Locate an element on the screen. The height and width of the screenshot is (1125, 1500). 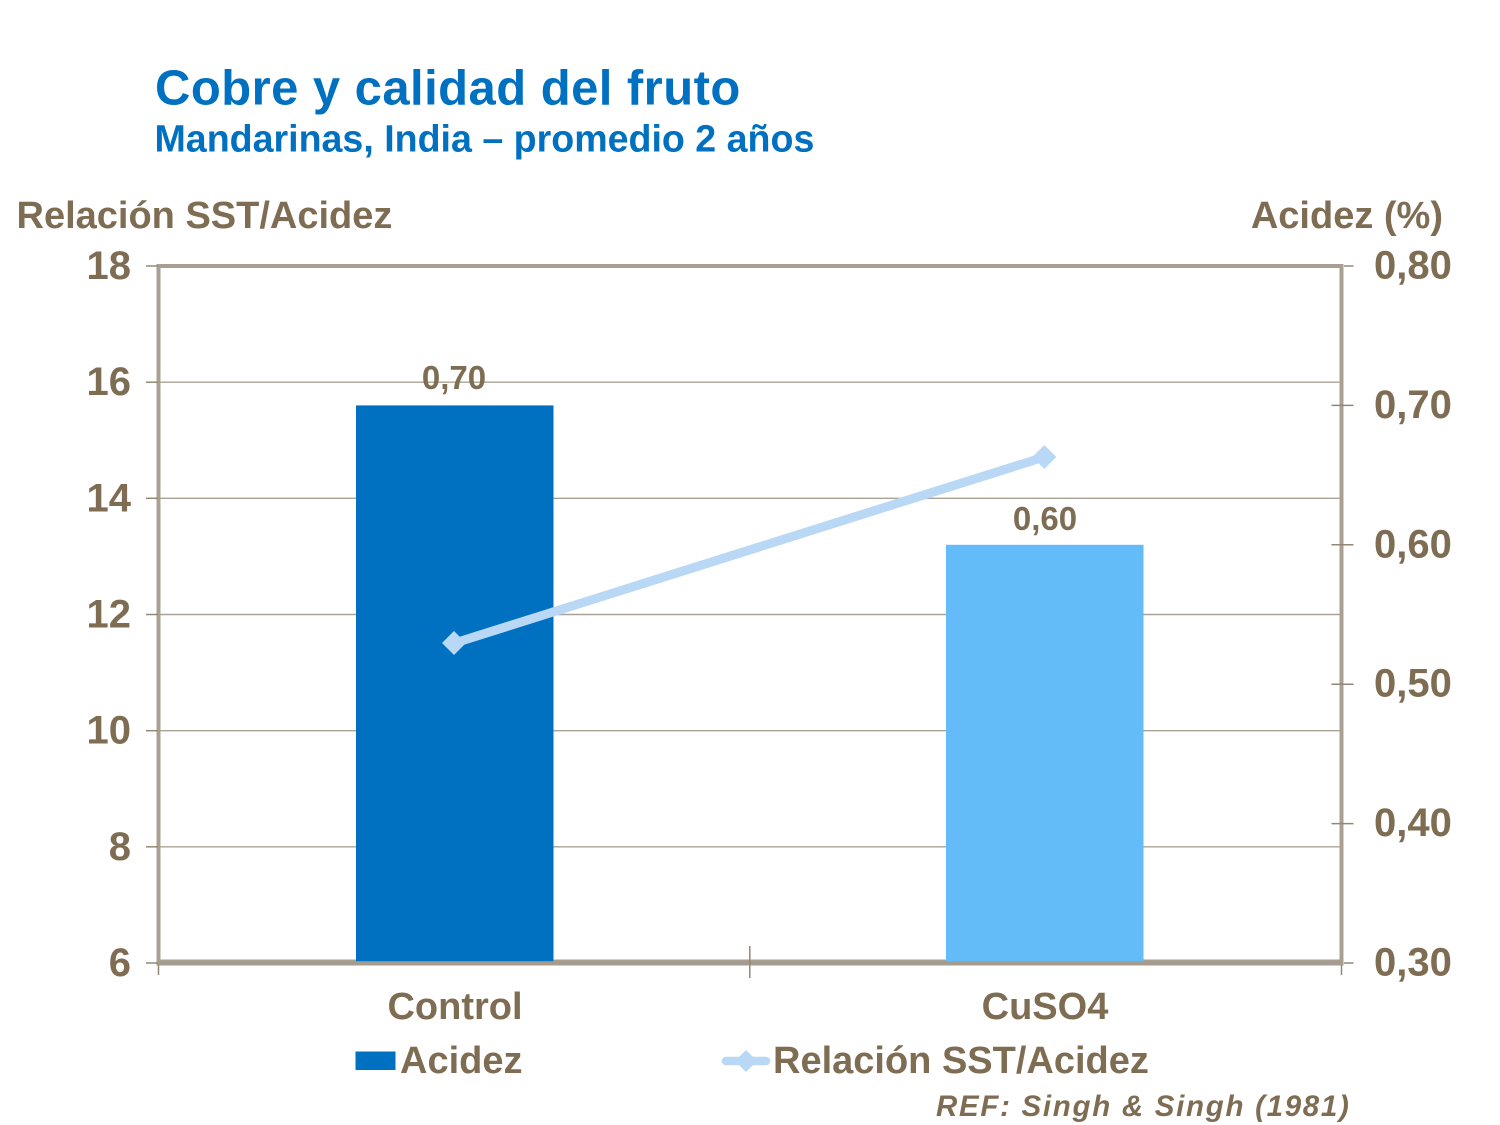
svg-text: 0,50 is located at coordinates (1413, 684).